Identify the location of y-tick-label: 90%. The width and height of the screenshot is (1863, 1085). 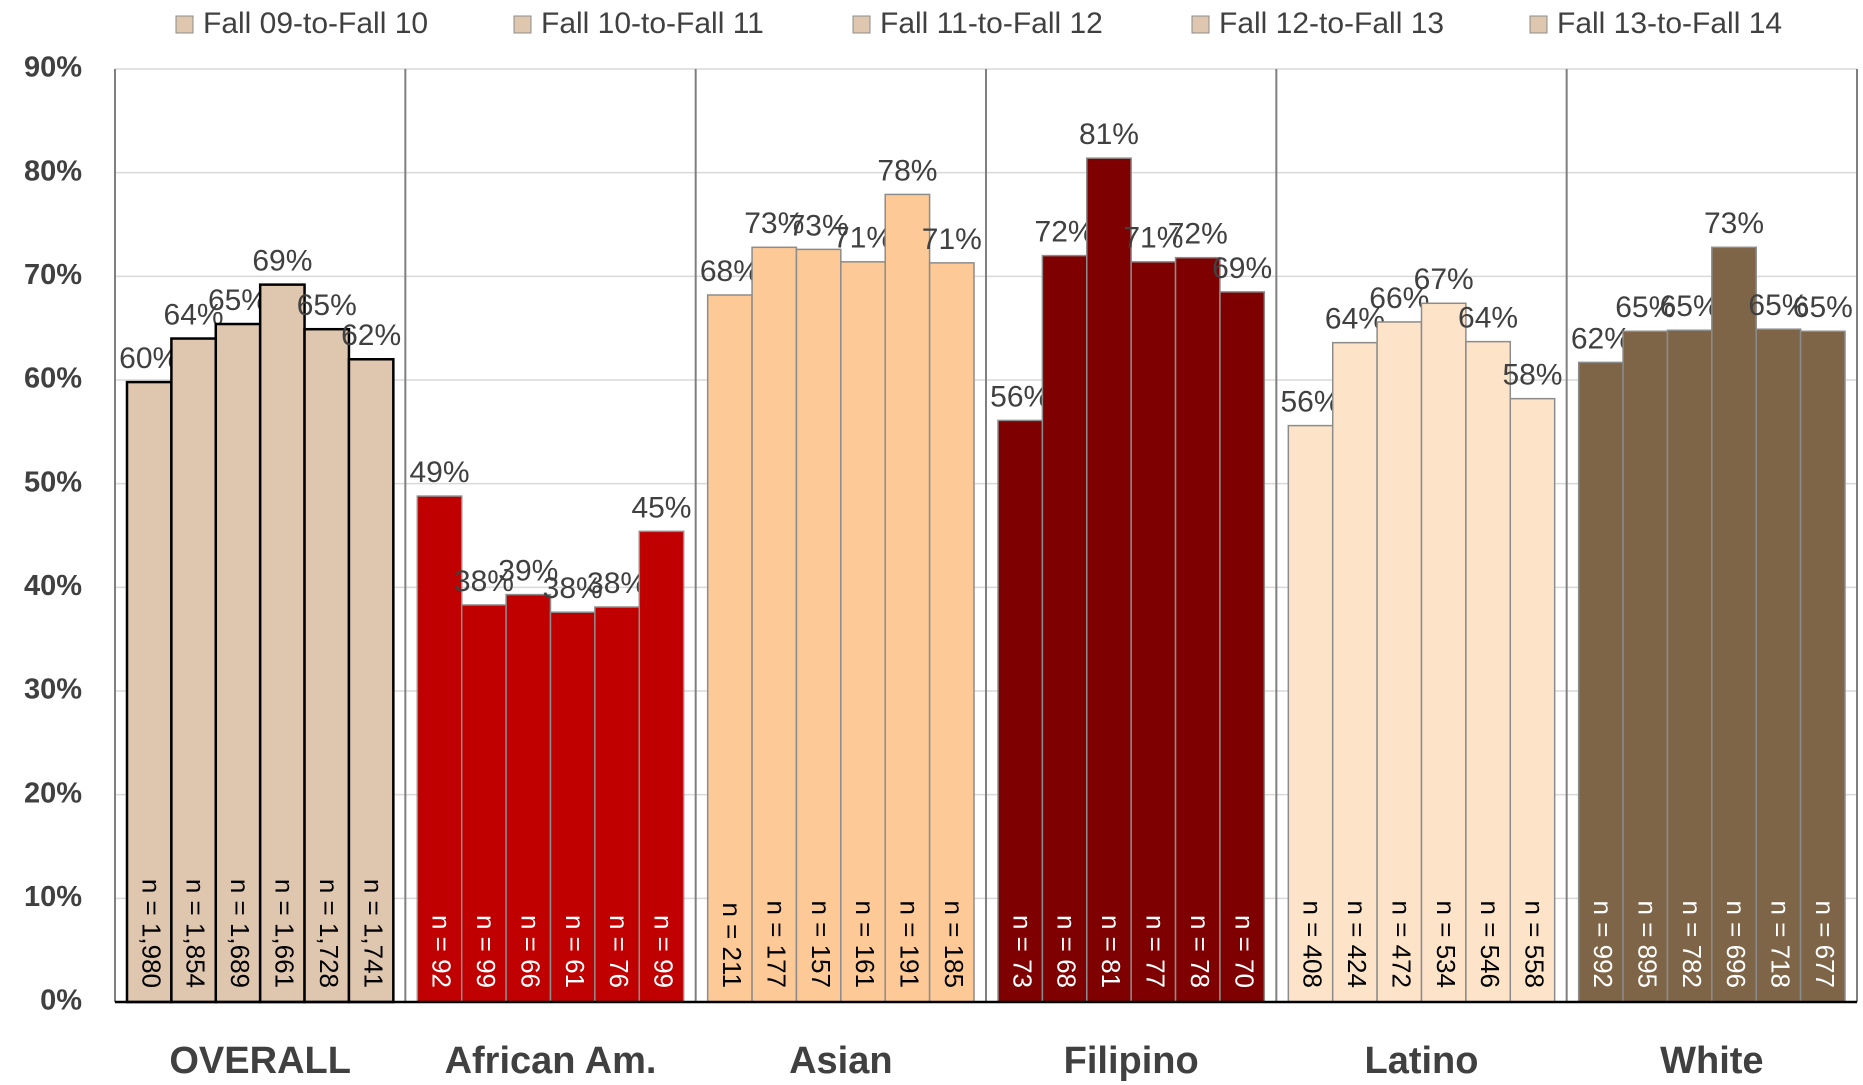
(53, 68).